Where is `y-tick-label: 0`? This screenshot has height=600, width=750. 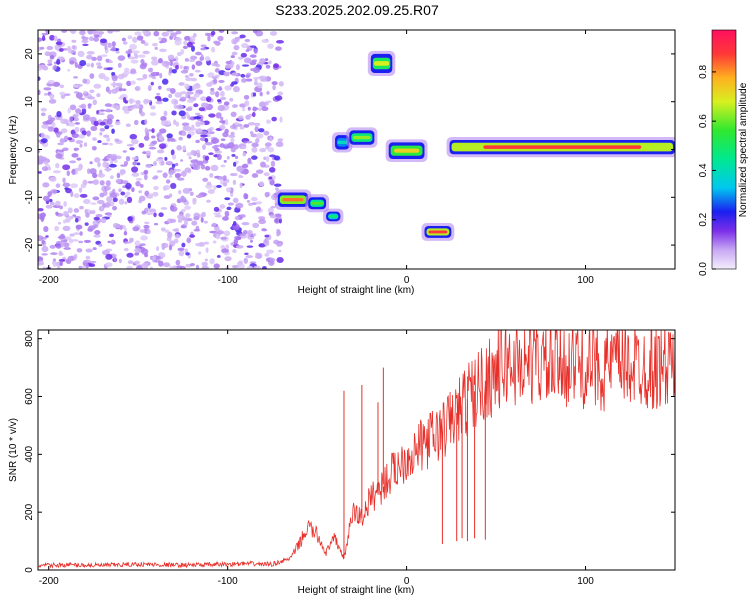
y-tick-label: 0 is located at coordinates (29, 570).